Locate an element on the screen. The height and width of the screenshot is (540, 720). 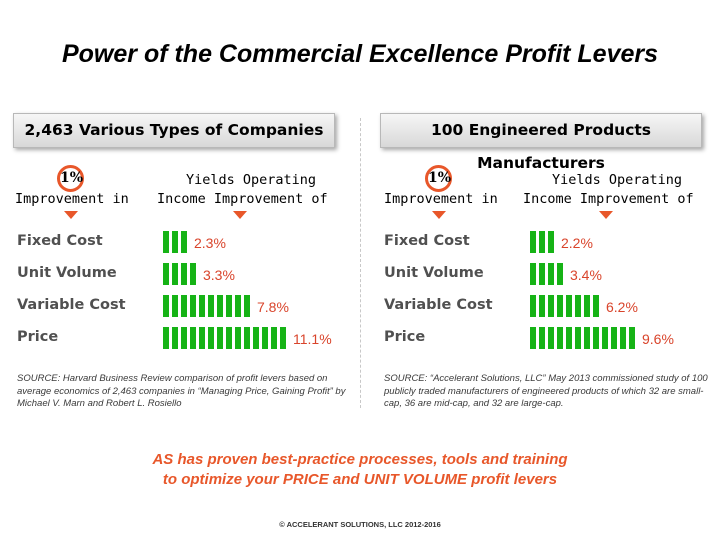
right-panel-title: 100 Engineered Products Manufacturers is located at coordinates (541, 146).